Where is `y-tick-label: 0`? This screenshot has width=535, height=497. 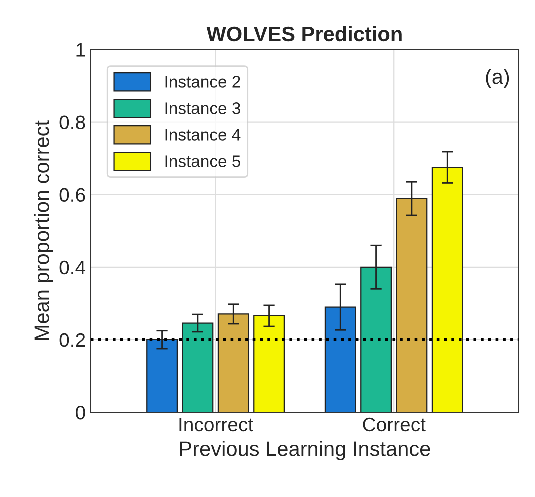
y-tick-label: 0 is located at coordinates (81, 413).